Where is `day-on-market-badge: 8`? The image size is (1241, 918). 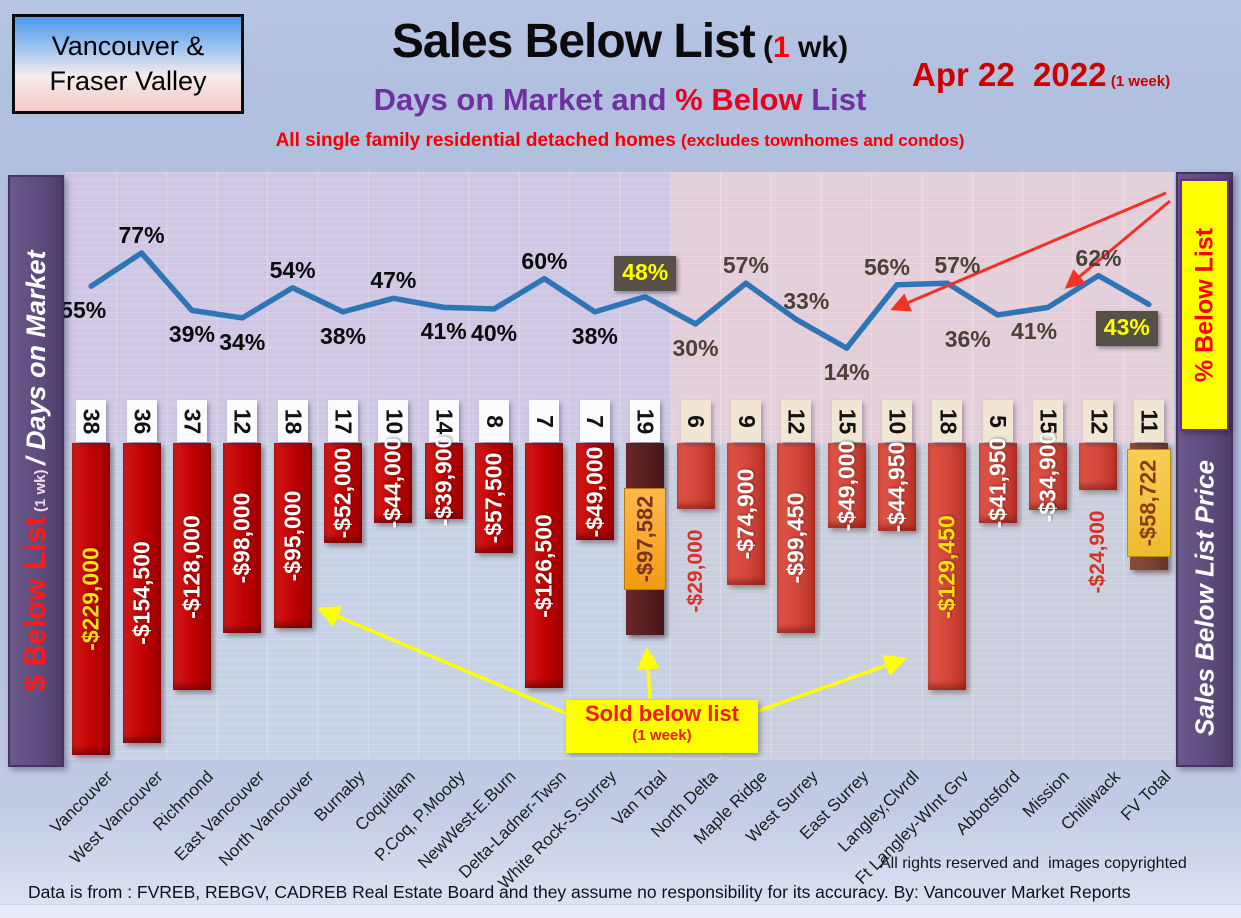 day-on-market-badge: 8 is located at coordinates (494, 421).